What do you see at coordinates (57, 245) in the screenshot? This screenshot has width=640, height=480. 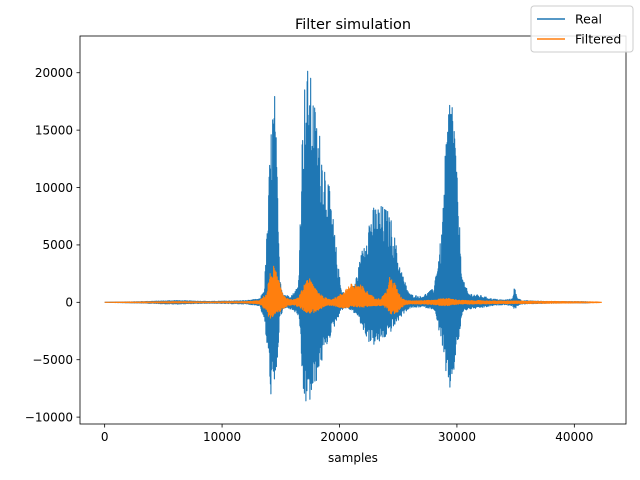 I see `y-tick-label: 5000` at bounding box center [57, 245].